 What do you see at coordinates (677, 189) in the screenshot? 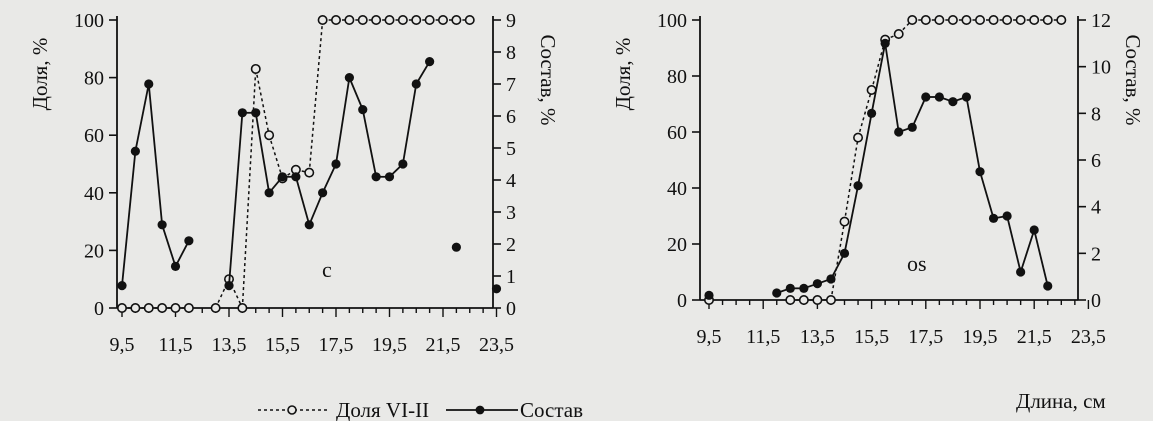
I see `left-tick-label: 40` at bounding box center [677, 189].